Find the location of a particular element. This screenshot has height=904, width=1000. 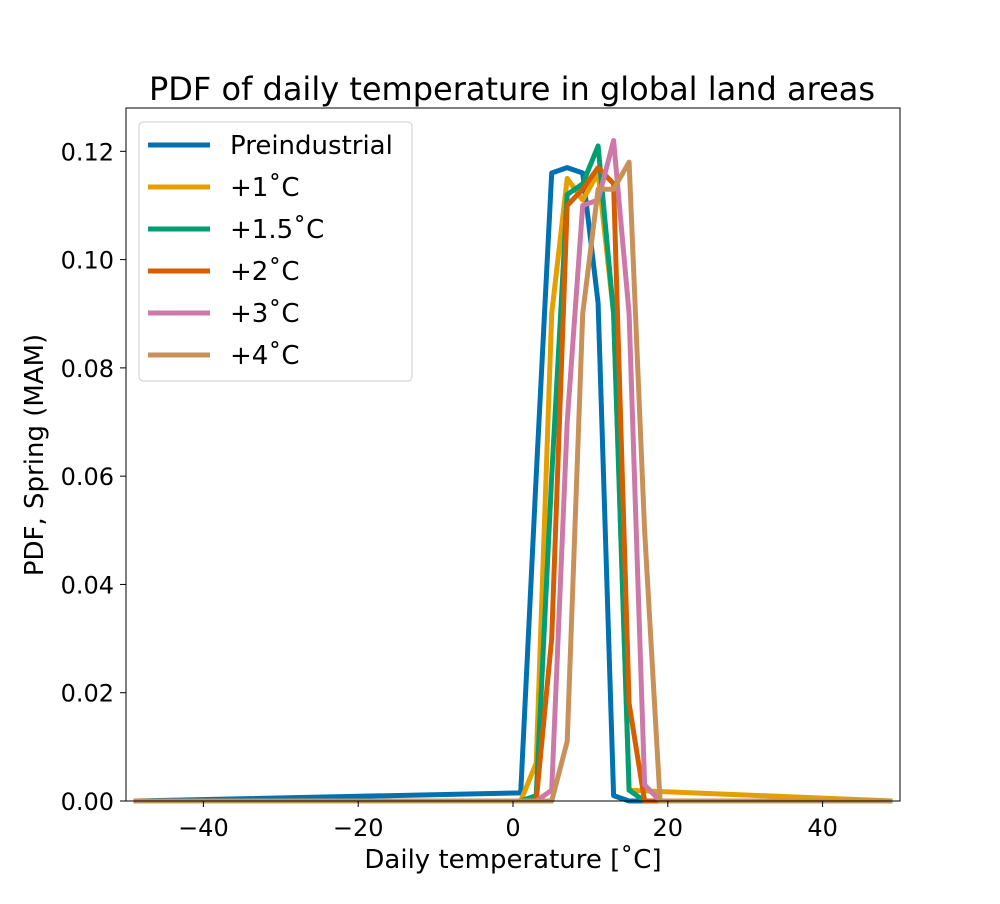

legend-label-2: +1.5˚C is located at coordinates (277, 230).